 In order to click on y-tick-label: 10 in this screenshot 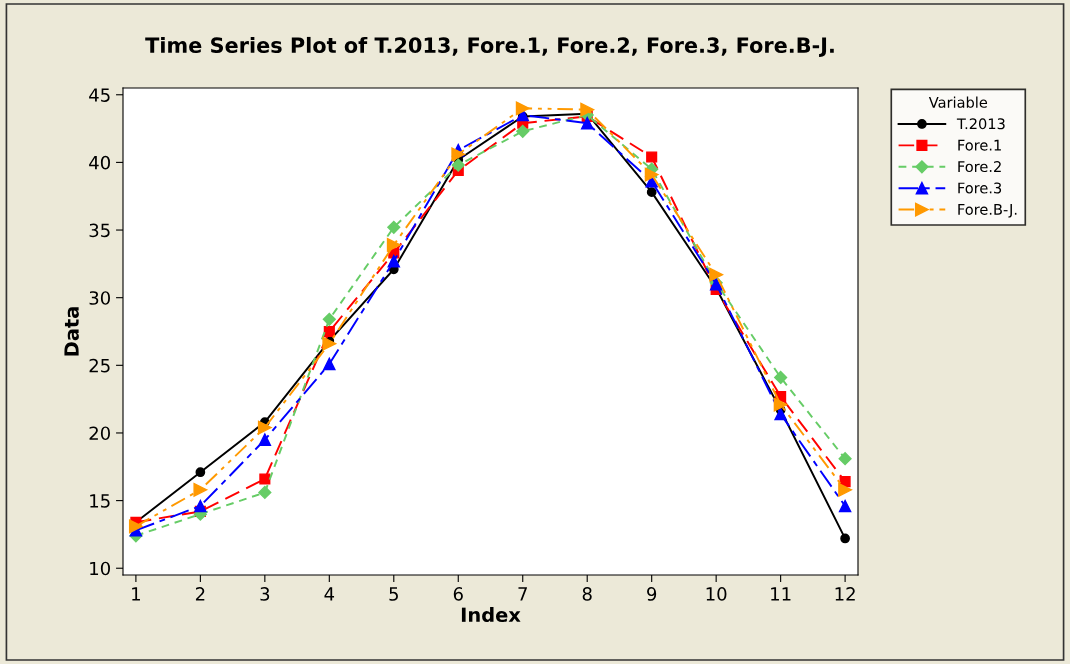, I will do `click(100, 568)`.